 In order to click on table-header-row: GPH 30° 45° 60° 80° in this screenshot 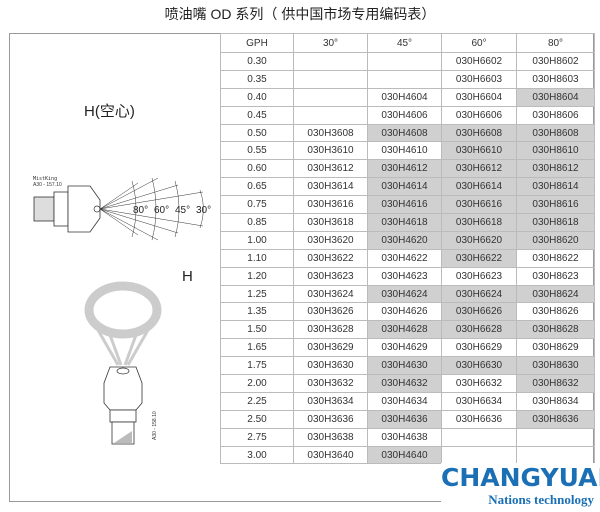, I will do `click(407, 43)`.